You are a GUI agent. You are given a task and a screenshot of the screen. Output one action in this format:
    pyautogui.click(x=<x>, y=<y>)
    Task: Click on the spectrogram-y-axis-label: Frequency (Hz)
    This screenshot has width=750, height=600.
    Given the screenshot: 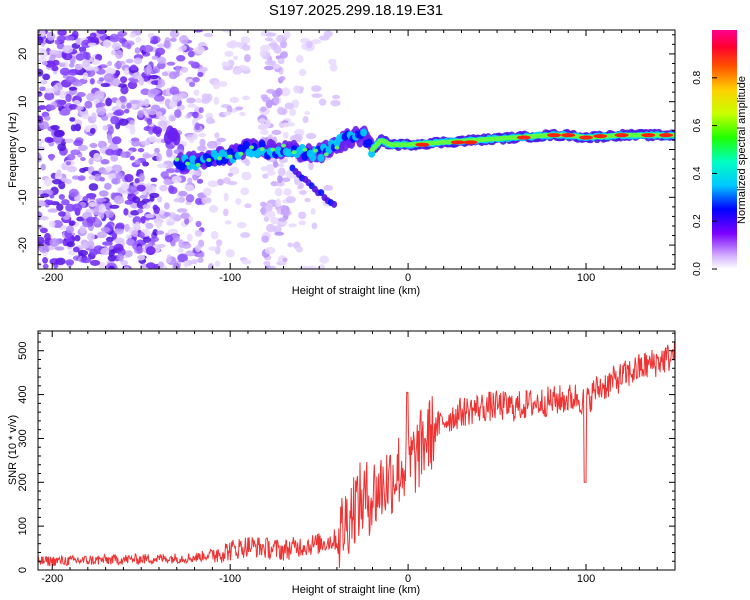 What is the action you would take?
    pyautogui.click(x=13, y=150)
    